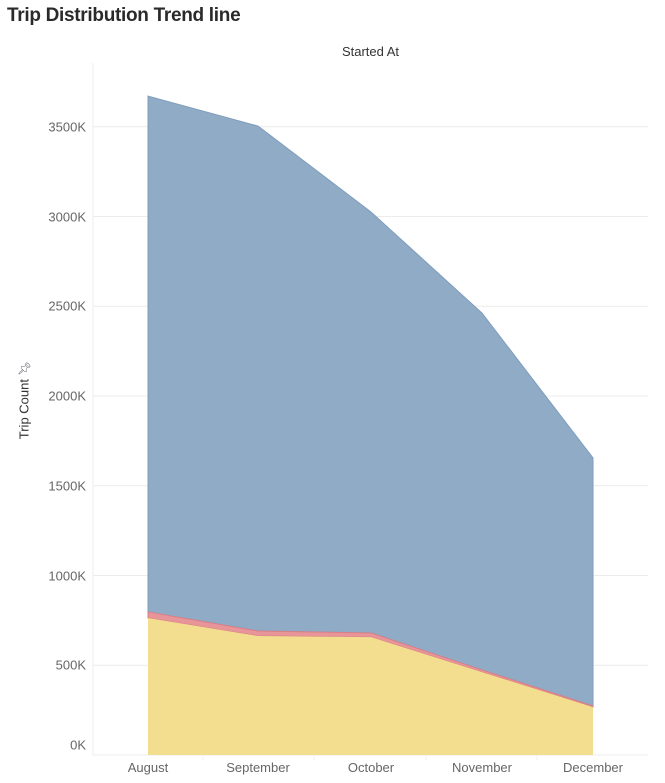 This screenshot has width=665, height=783. Describe the element at coordinates (370, 51) in the screenshot. I see `column-header: Started At` at that location.